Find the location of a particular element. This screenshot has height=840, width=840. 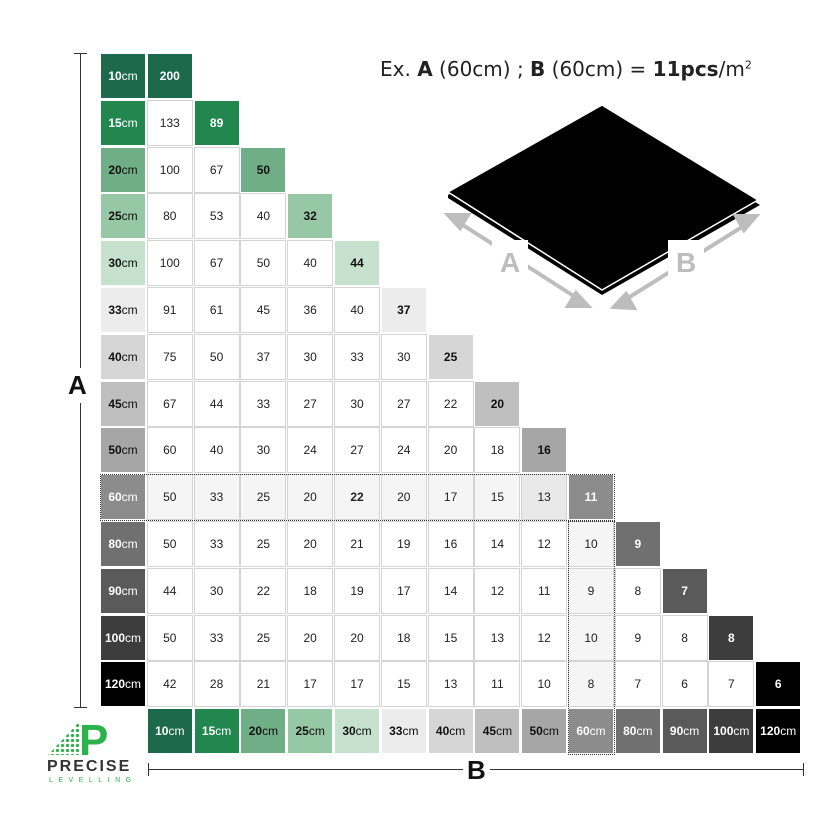

tile-label-a: A is located at coordinates (510, 262).